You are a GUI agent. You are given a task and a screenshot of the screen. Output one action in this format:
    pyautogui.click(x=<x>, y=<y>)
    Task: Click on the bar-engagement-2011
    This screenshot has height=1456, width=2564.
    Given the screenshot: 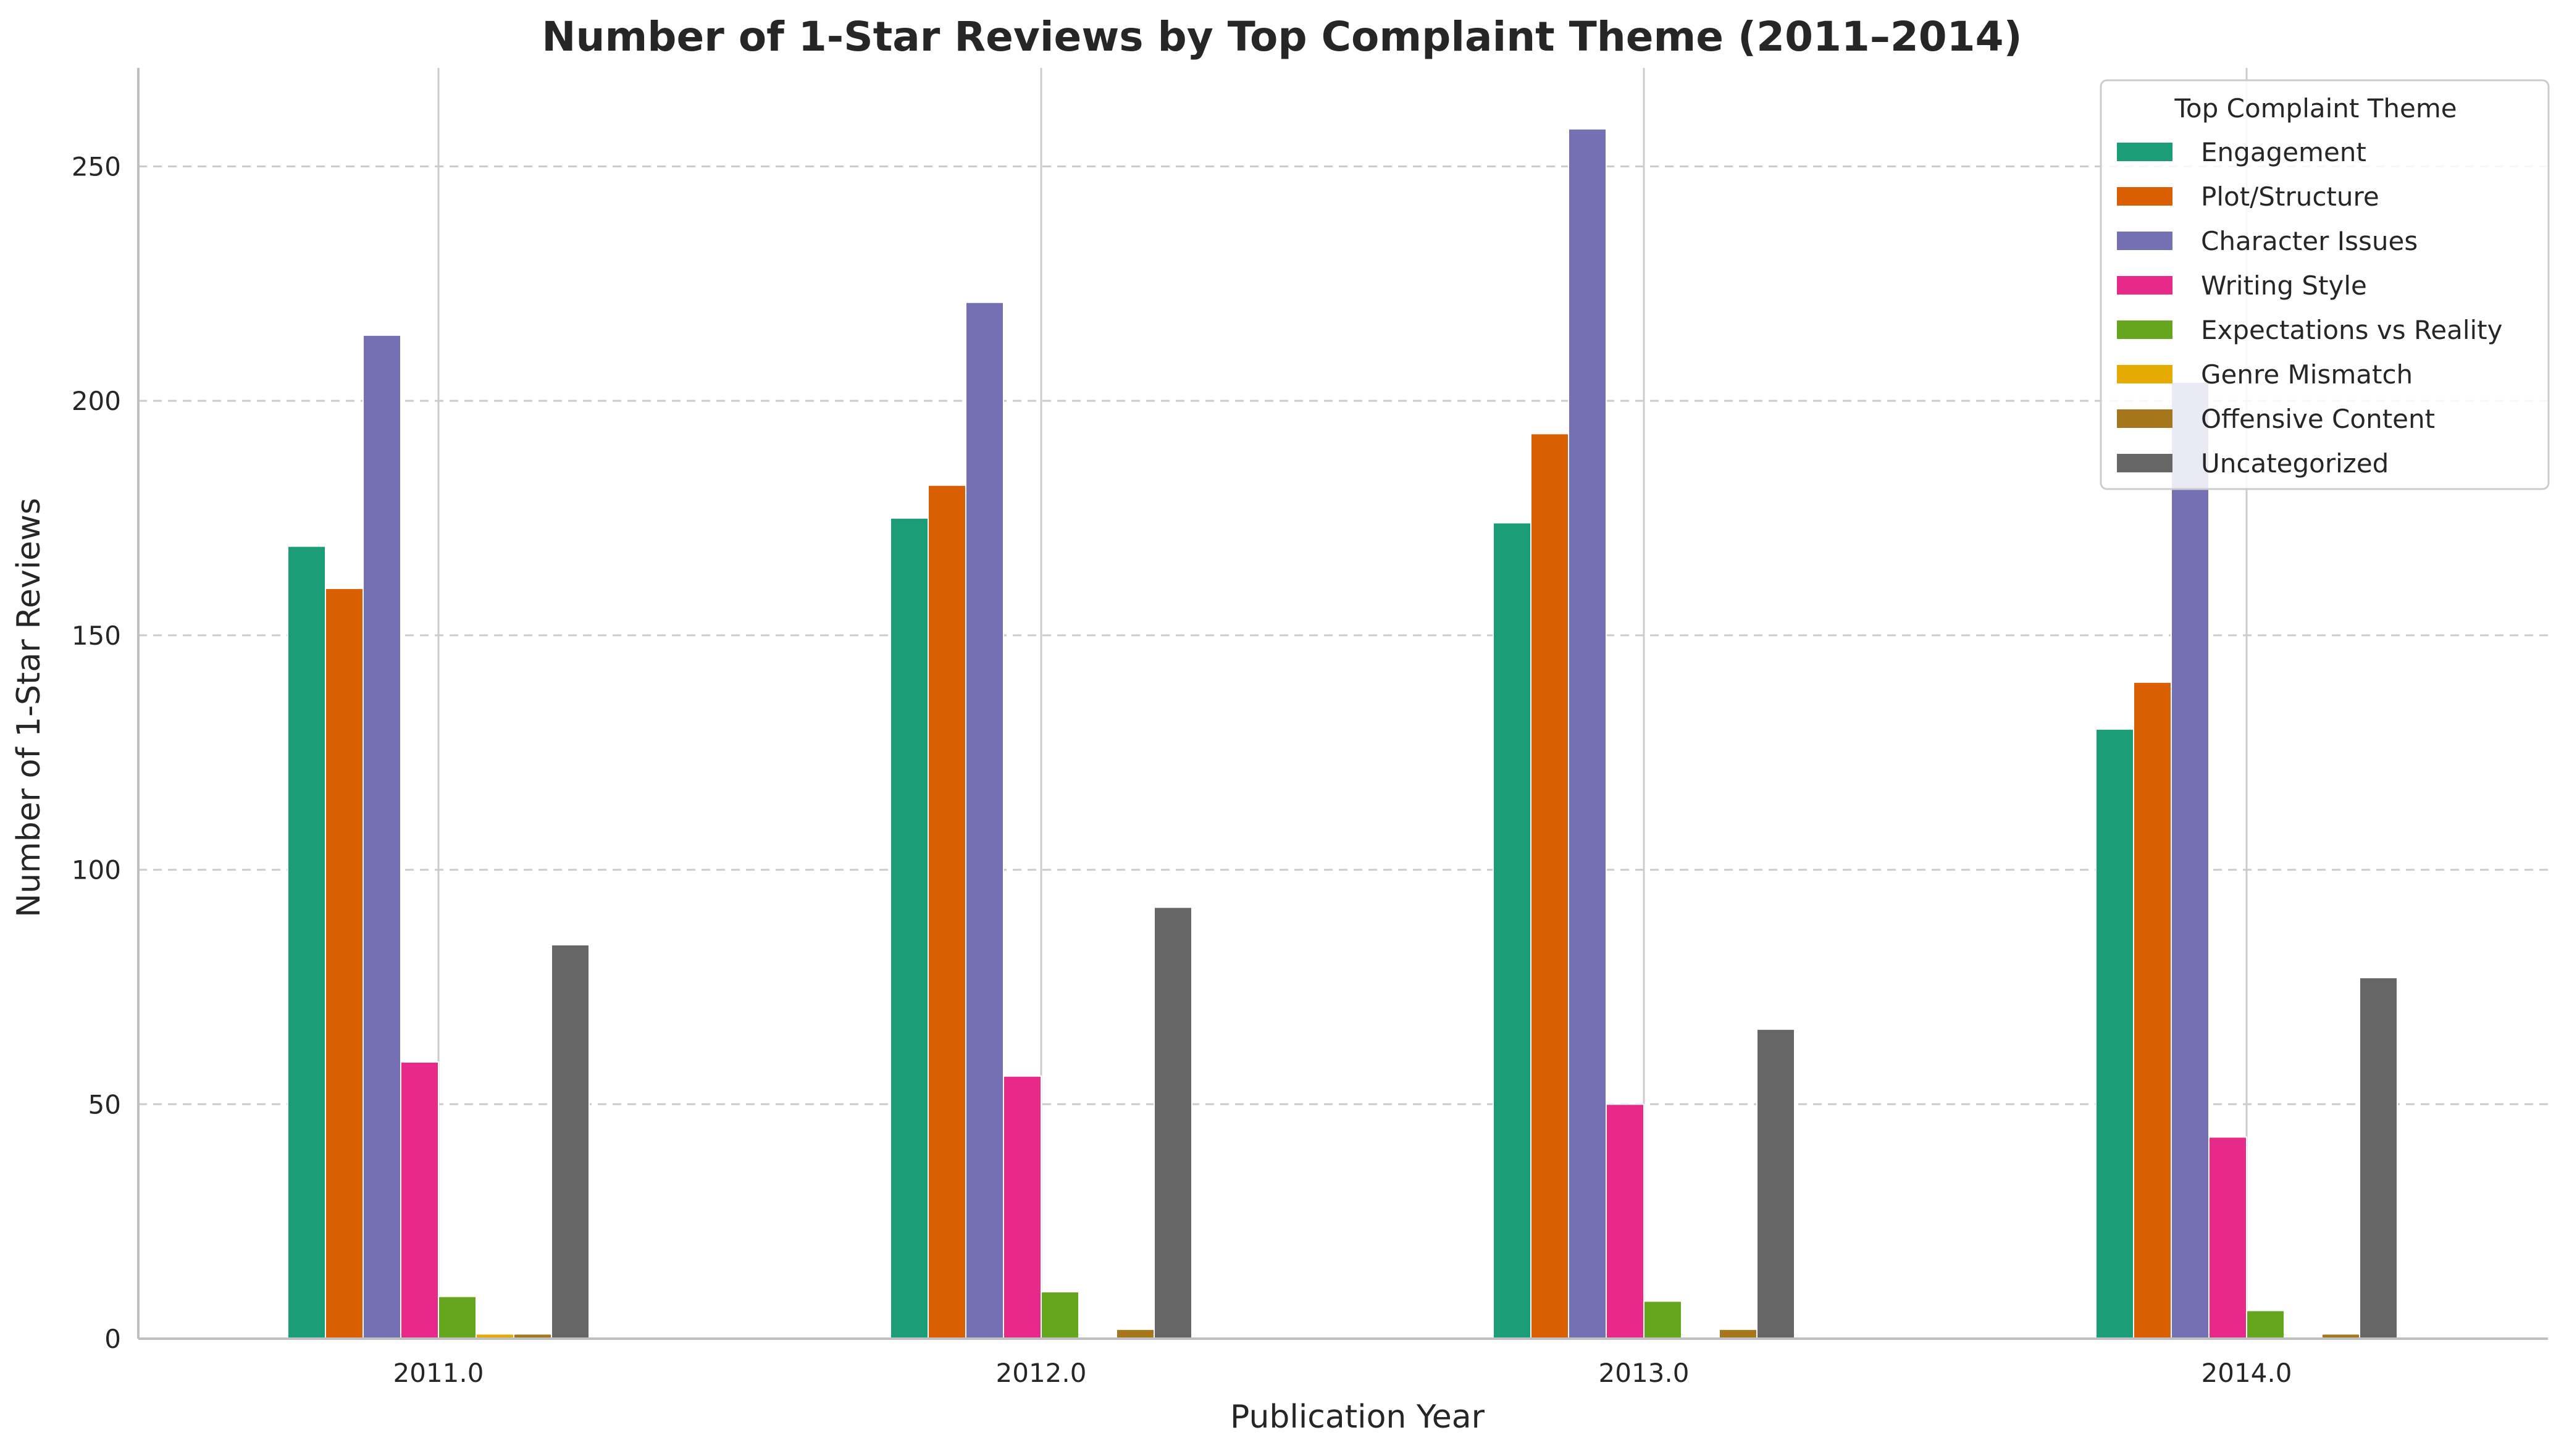 What is the action you would take?
    pyautogui.click(x=306, y=942)
    